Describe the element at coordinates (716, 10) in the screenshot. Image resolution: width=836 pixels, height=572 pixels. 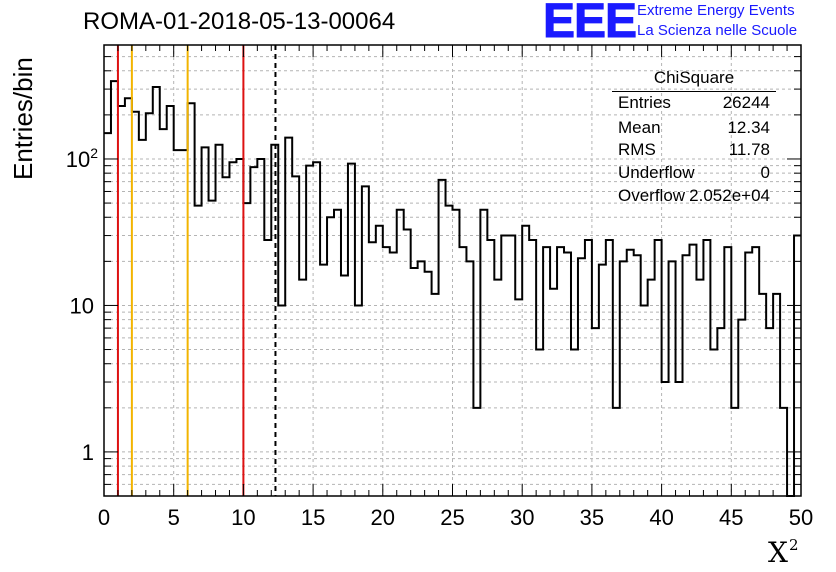
I see `logo-line-1: Extreme Energy Events` at that location.